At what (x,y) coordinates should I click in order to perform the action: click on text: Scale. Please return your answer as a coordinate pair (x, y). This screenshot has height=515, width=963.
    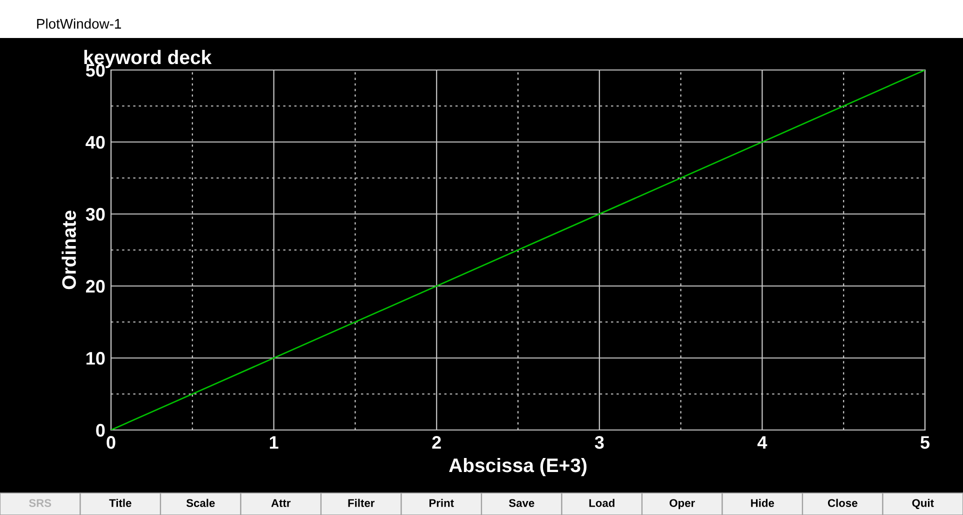
    Looking at the image, I should click on (200, 502).